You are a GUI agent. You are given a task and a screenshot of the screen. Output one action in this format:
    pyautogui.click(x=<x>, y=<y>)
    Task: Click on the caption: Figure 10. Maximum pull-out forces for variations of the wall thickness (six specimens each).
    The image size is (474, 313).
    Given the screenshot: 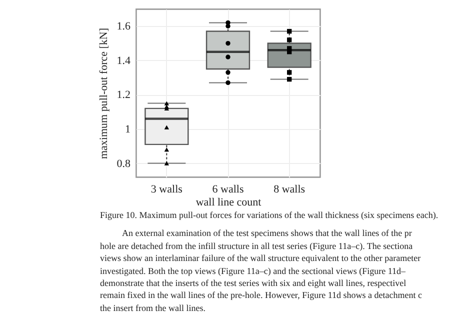 What is the action you would take?
    pyautogui.click(x=270, y=215)
    